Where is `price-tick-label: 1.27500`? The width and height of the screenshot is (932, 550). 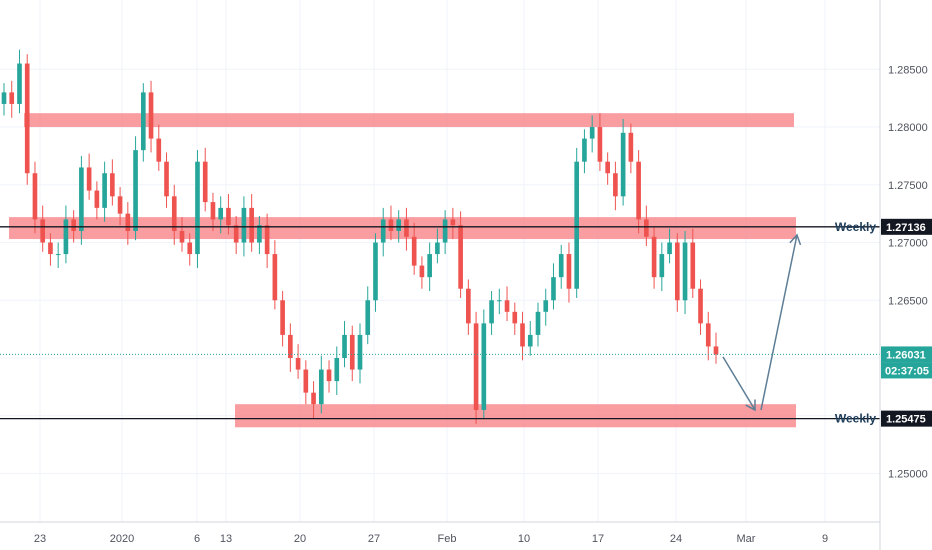
price-tick-label: 1.27500 is located at coordinates (908, 186).